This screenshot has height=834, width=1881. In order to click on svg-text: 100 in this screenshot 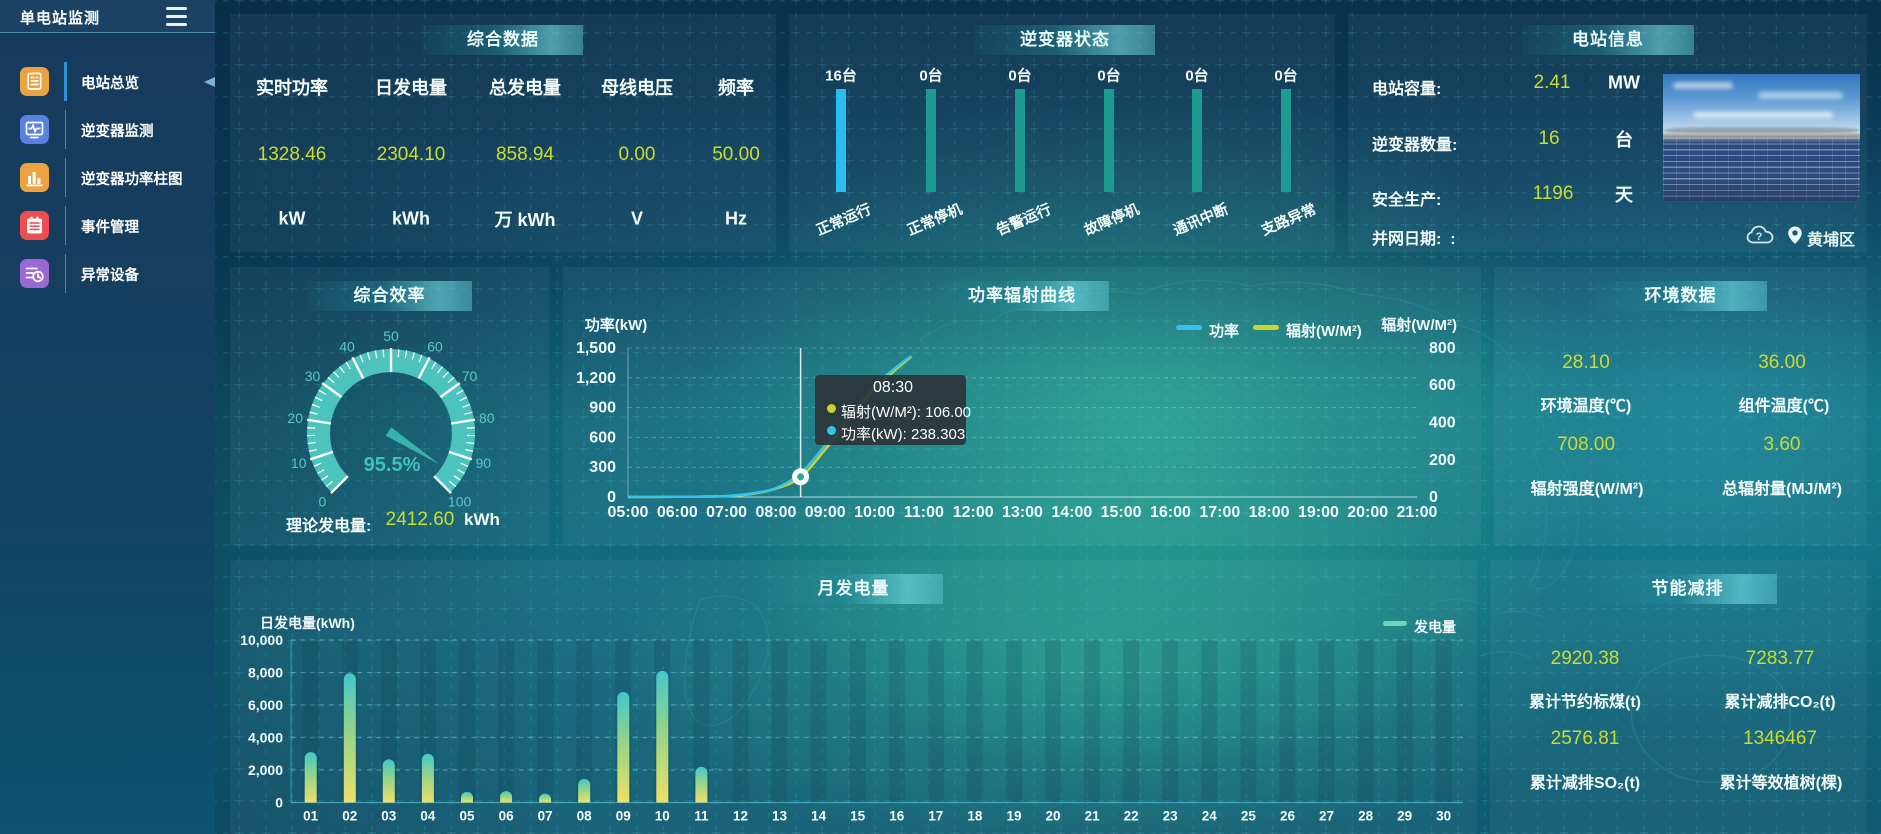, I will do `click(460, 502)`.